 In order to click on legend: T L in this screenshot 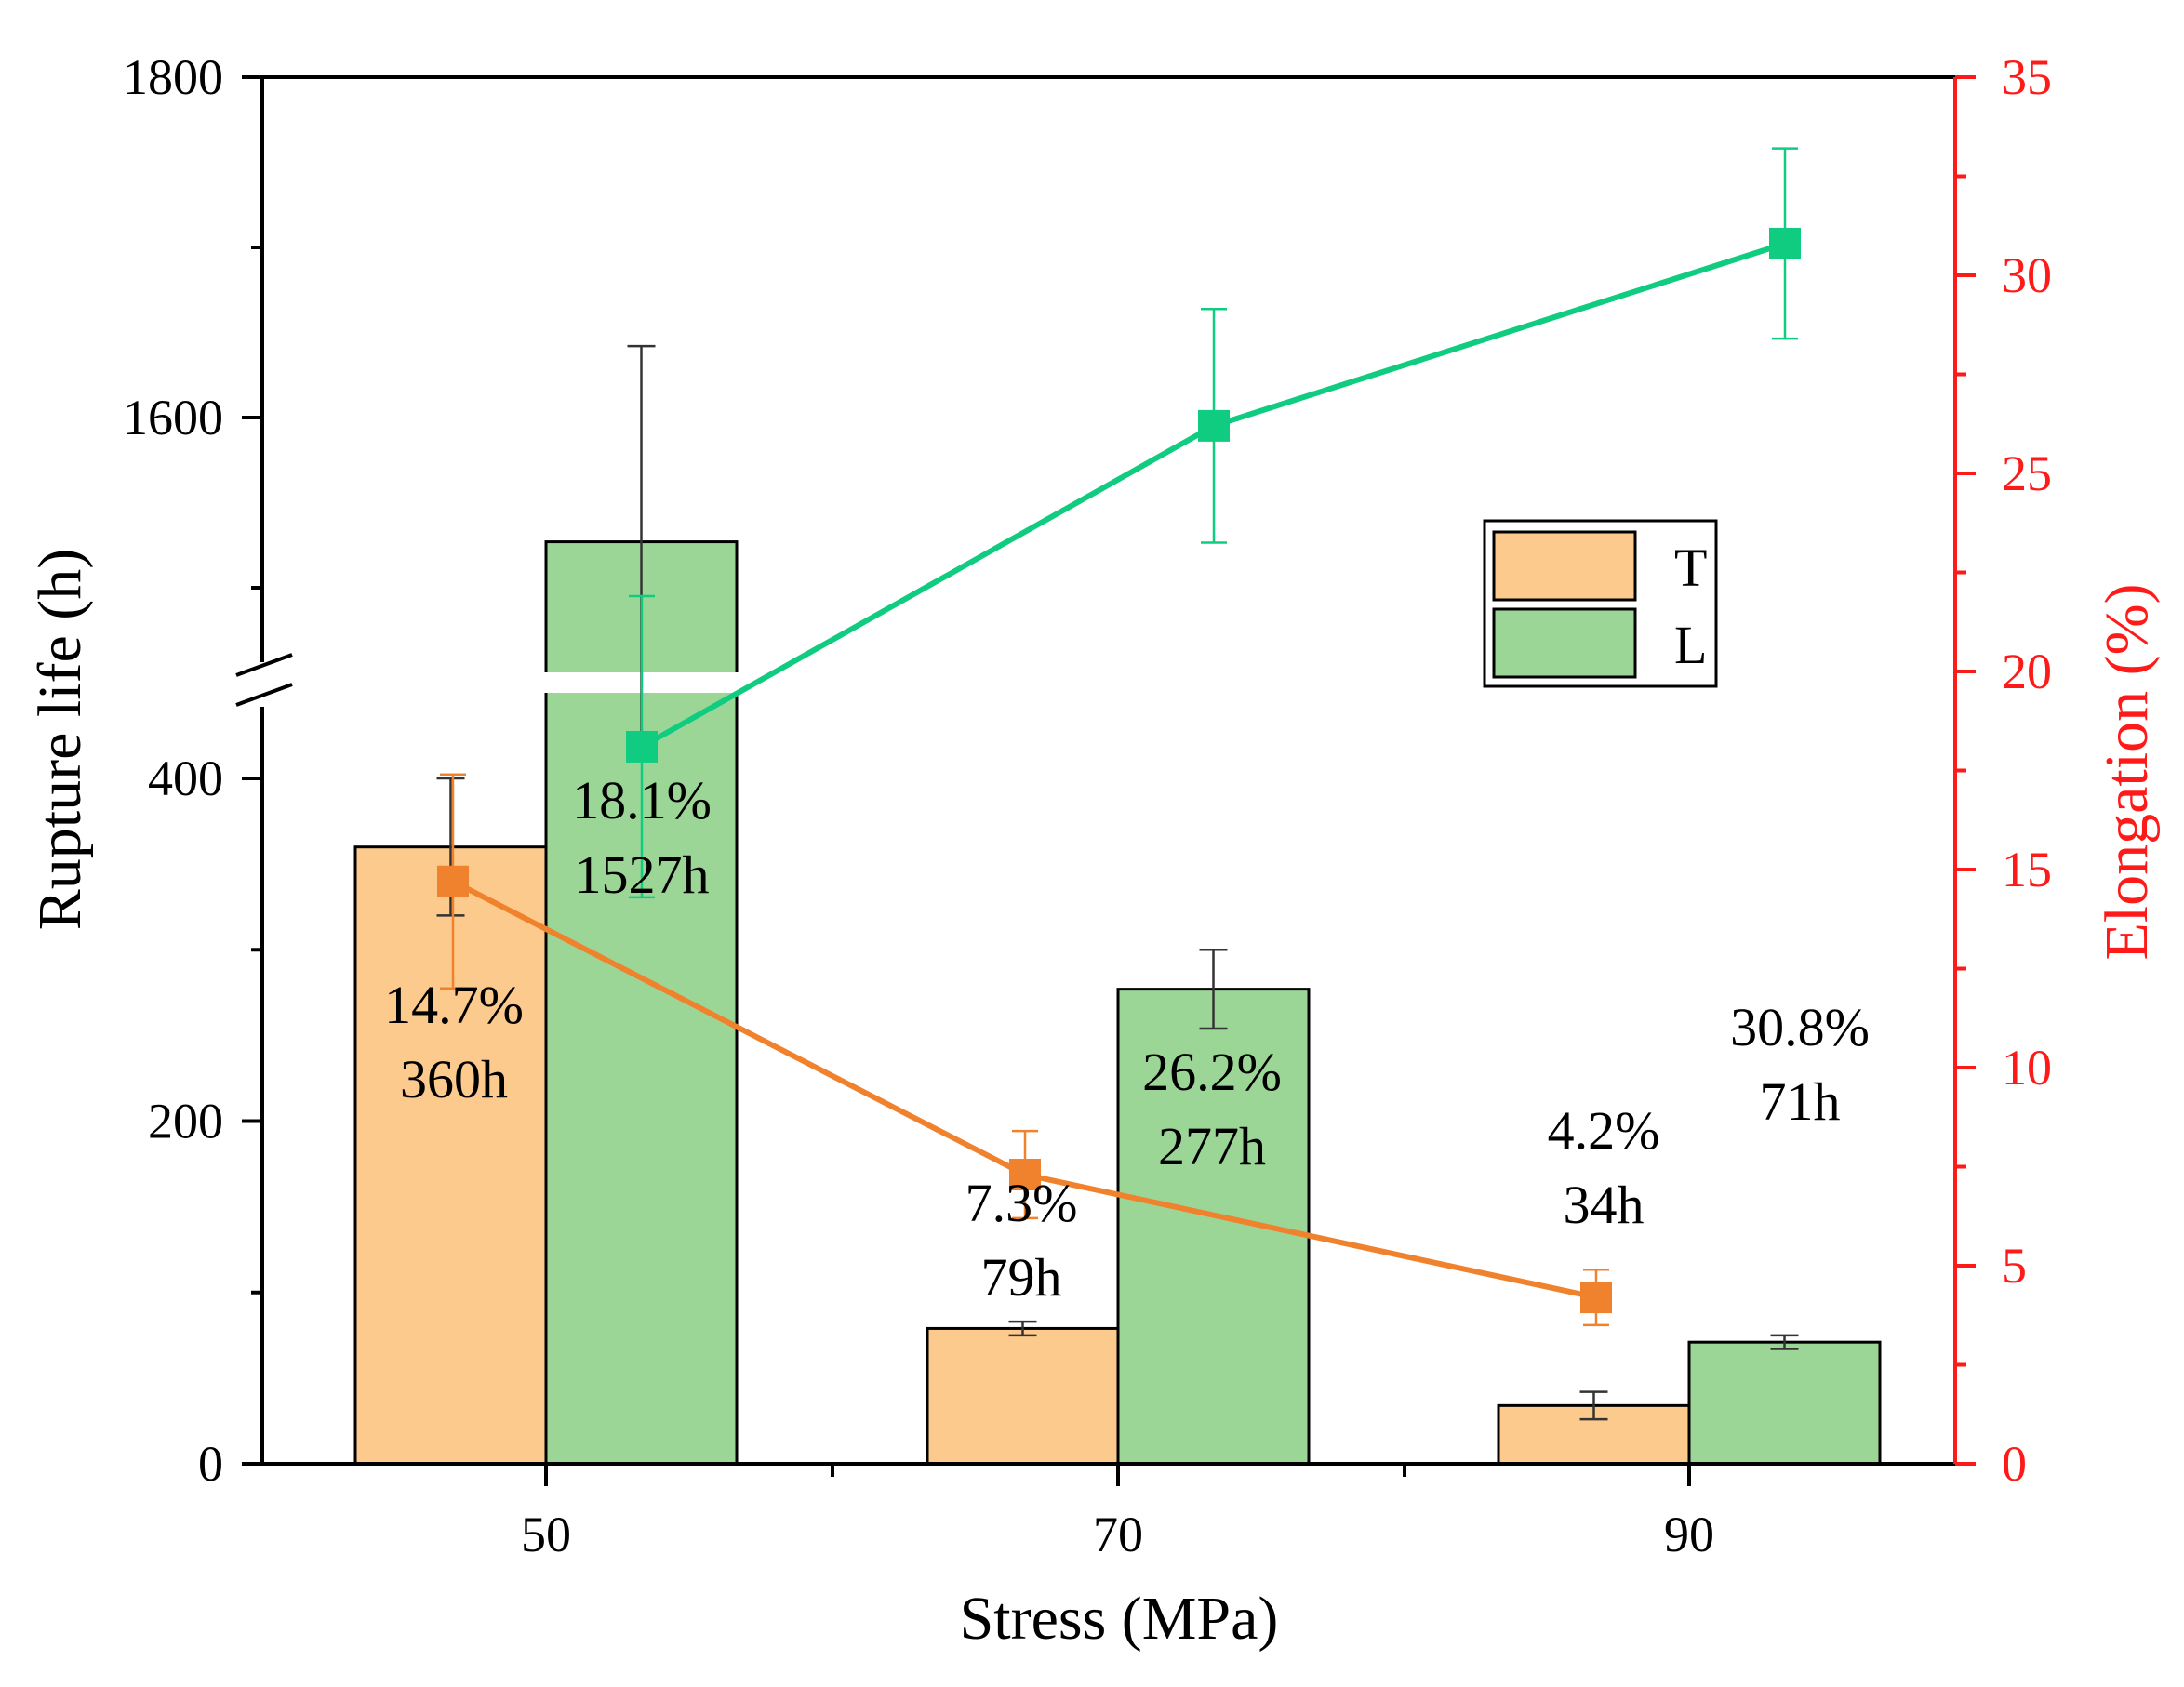, I will do `click(1600, 603)`.